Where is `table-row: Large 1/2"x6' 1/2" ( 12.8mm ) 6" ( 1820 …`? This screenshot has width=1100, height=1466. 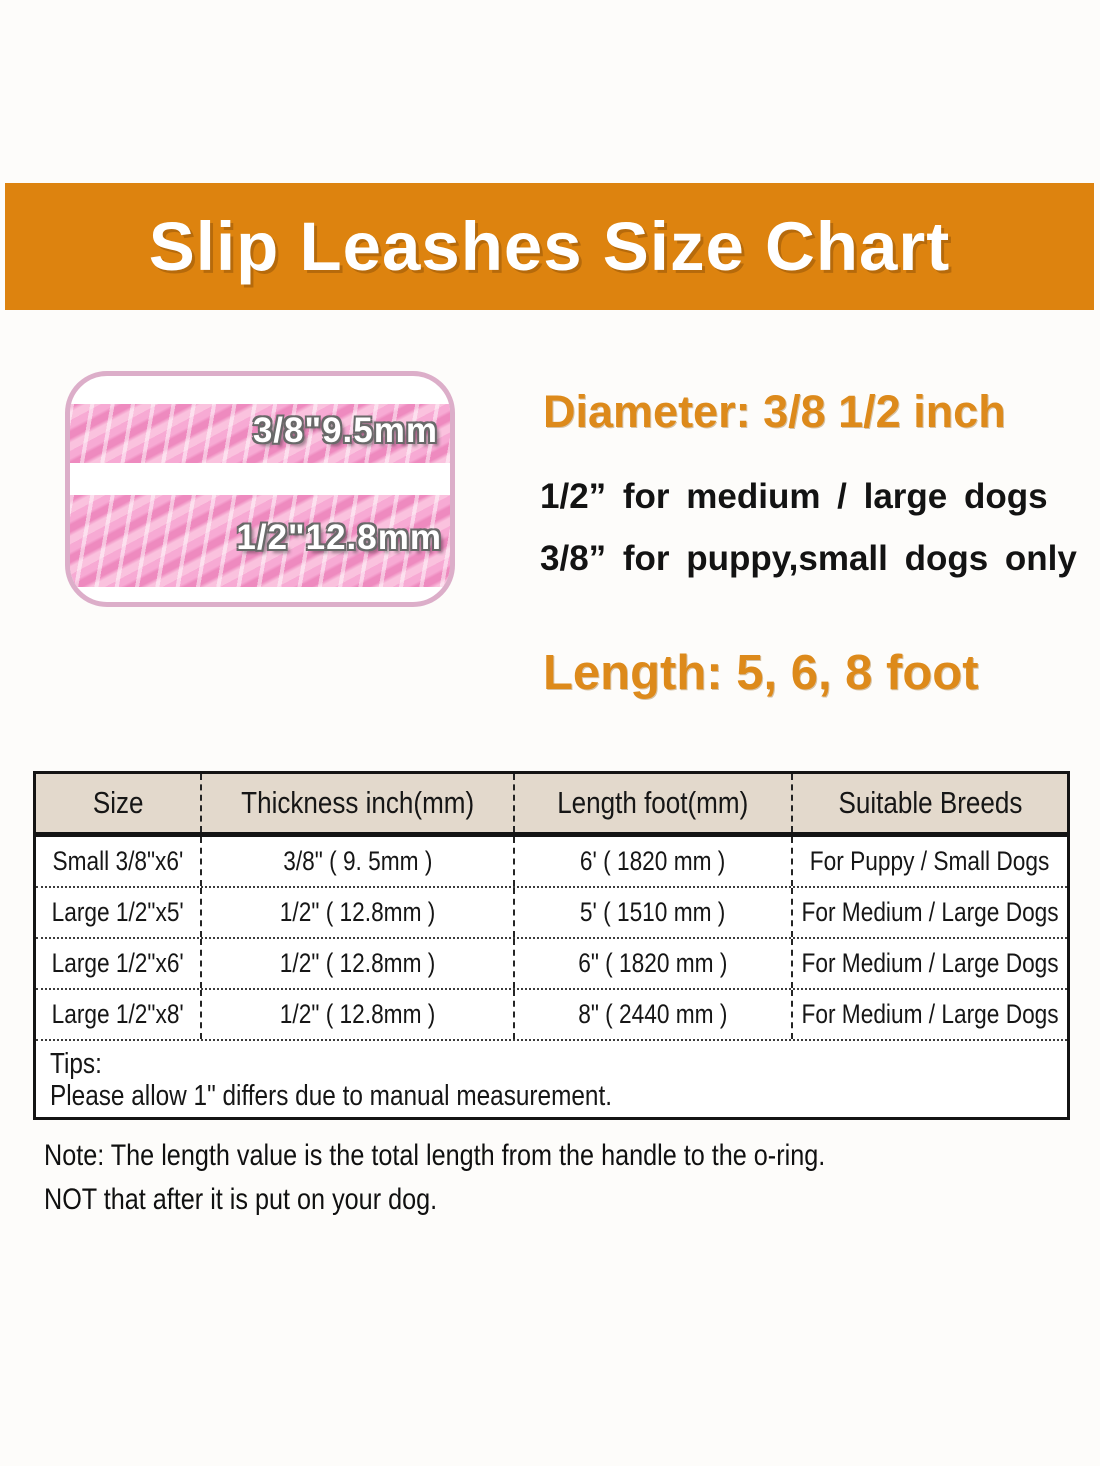
table-row: Large 1/2"x6' 1/2" ( 12.8mm ) 6" ( 1820 … is located at coordinates (551, 962).